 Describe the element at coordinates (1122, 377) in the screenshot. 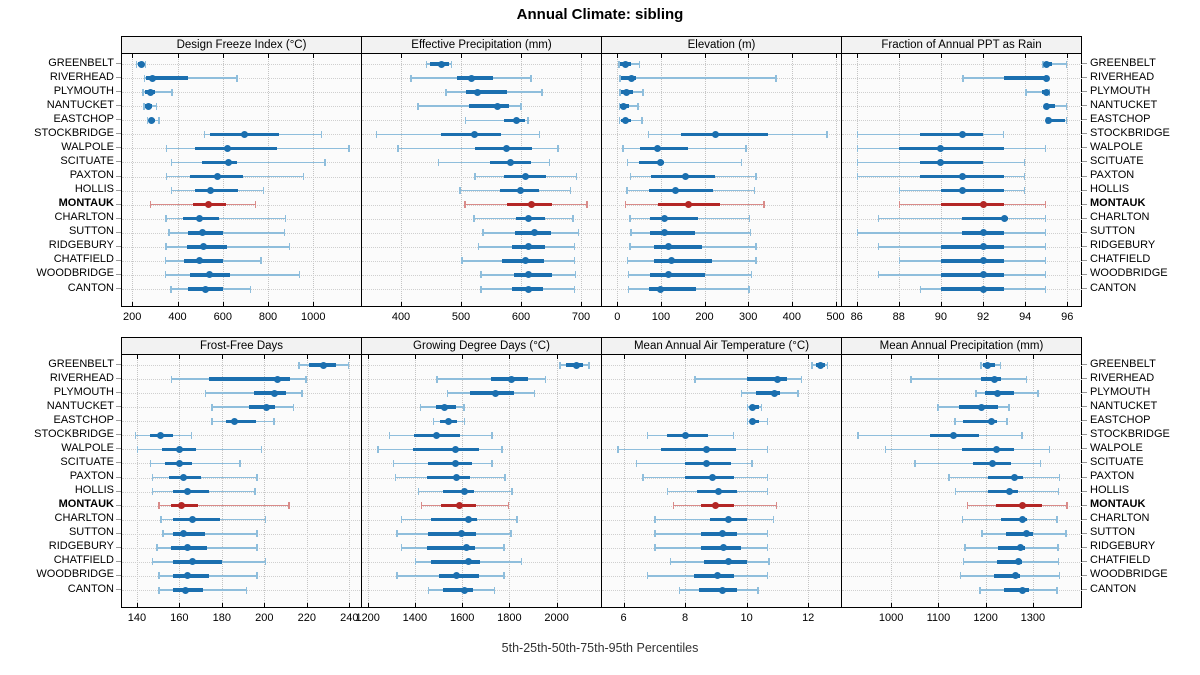

I see `row-label-right-riverhead: RIVERHEAD` at that location.